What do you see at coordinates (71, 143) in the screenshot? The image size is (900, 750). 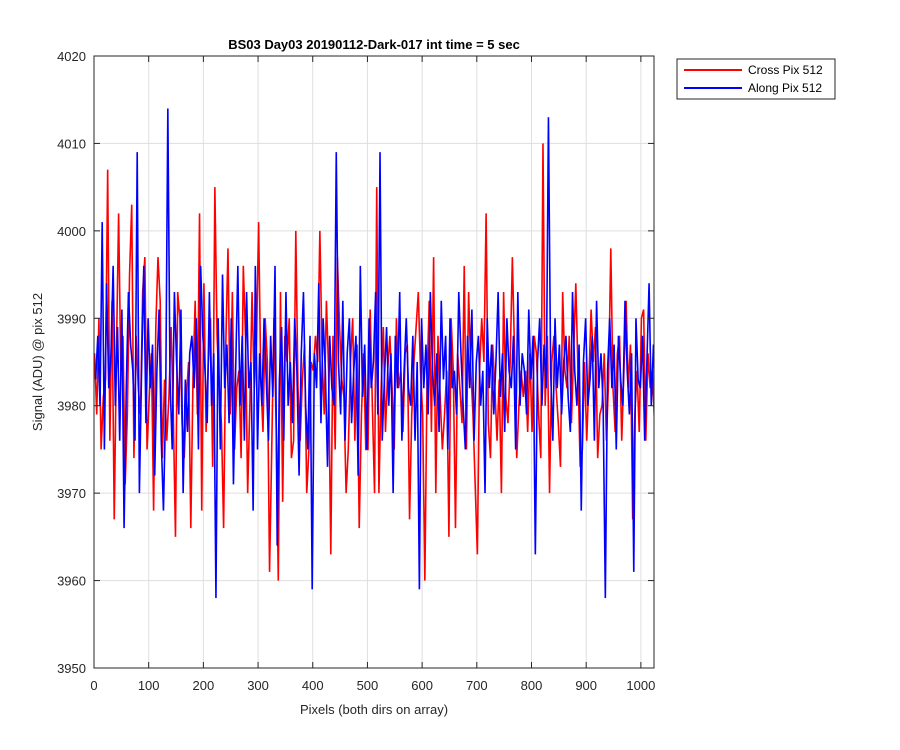 I see `y-tick-label: 4010` at bounding box center [71, 143].